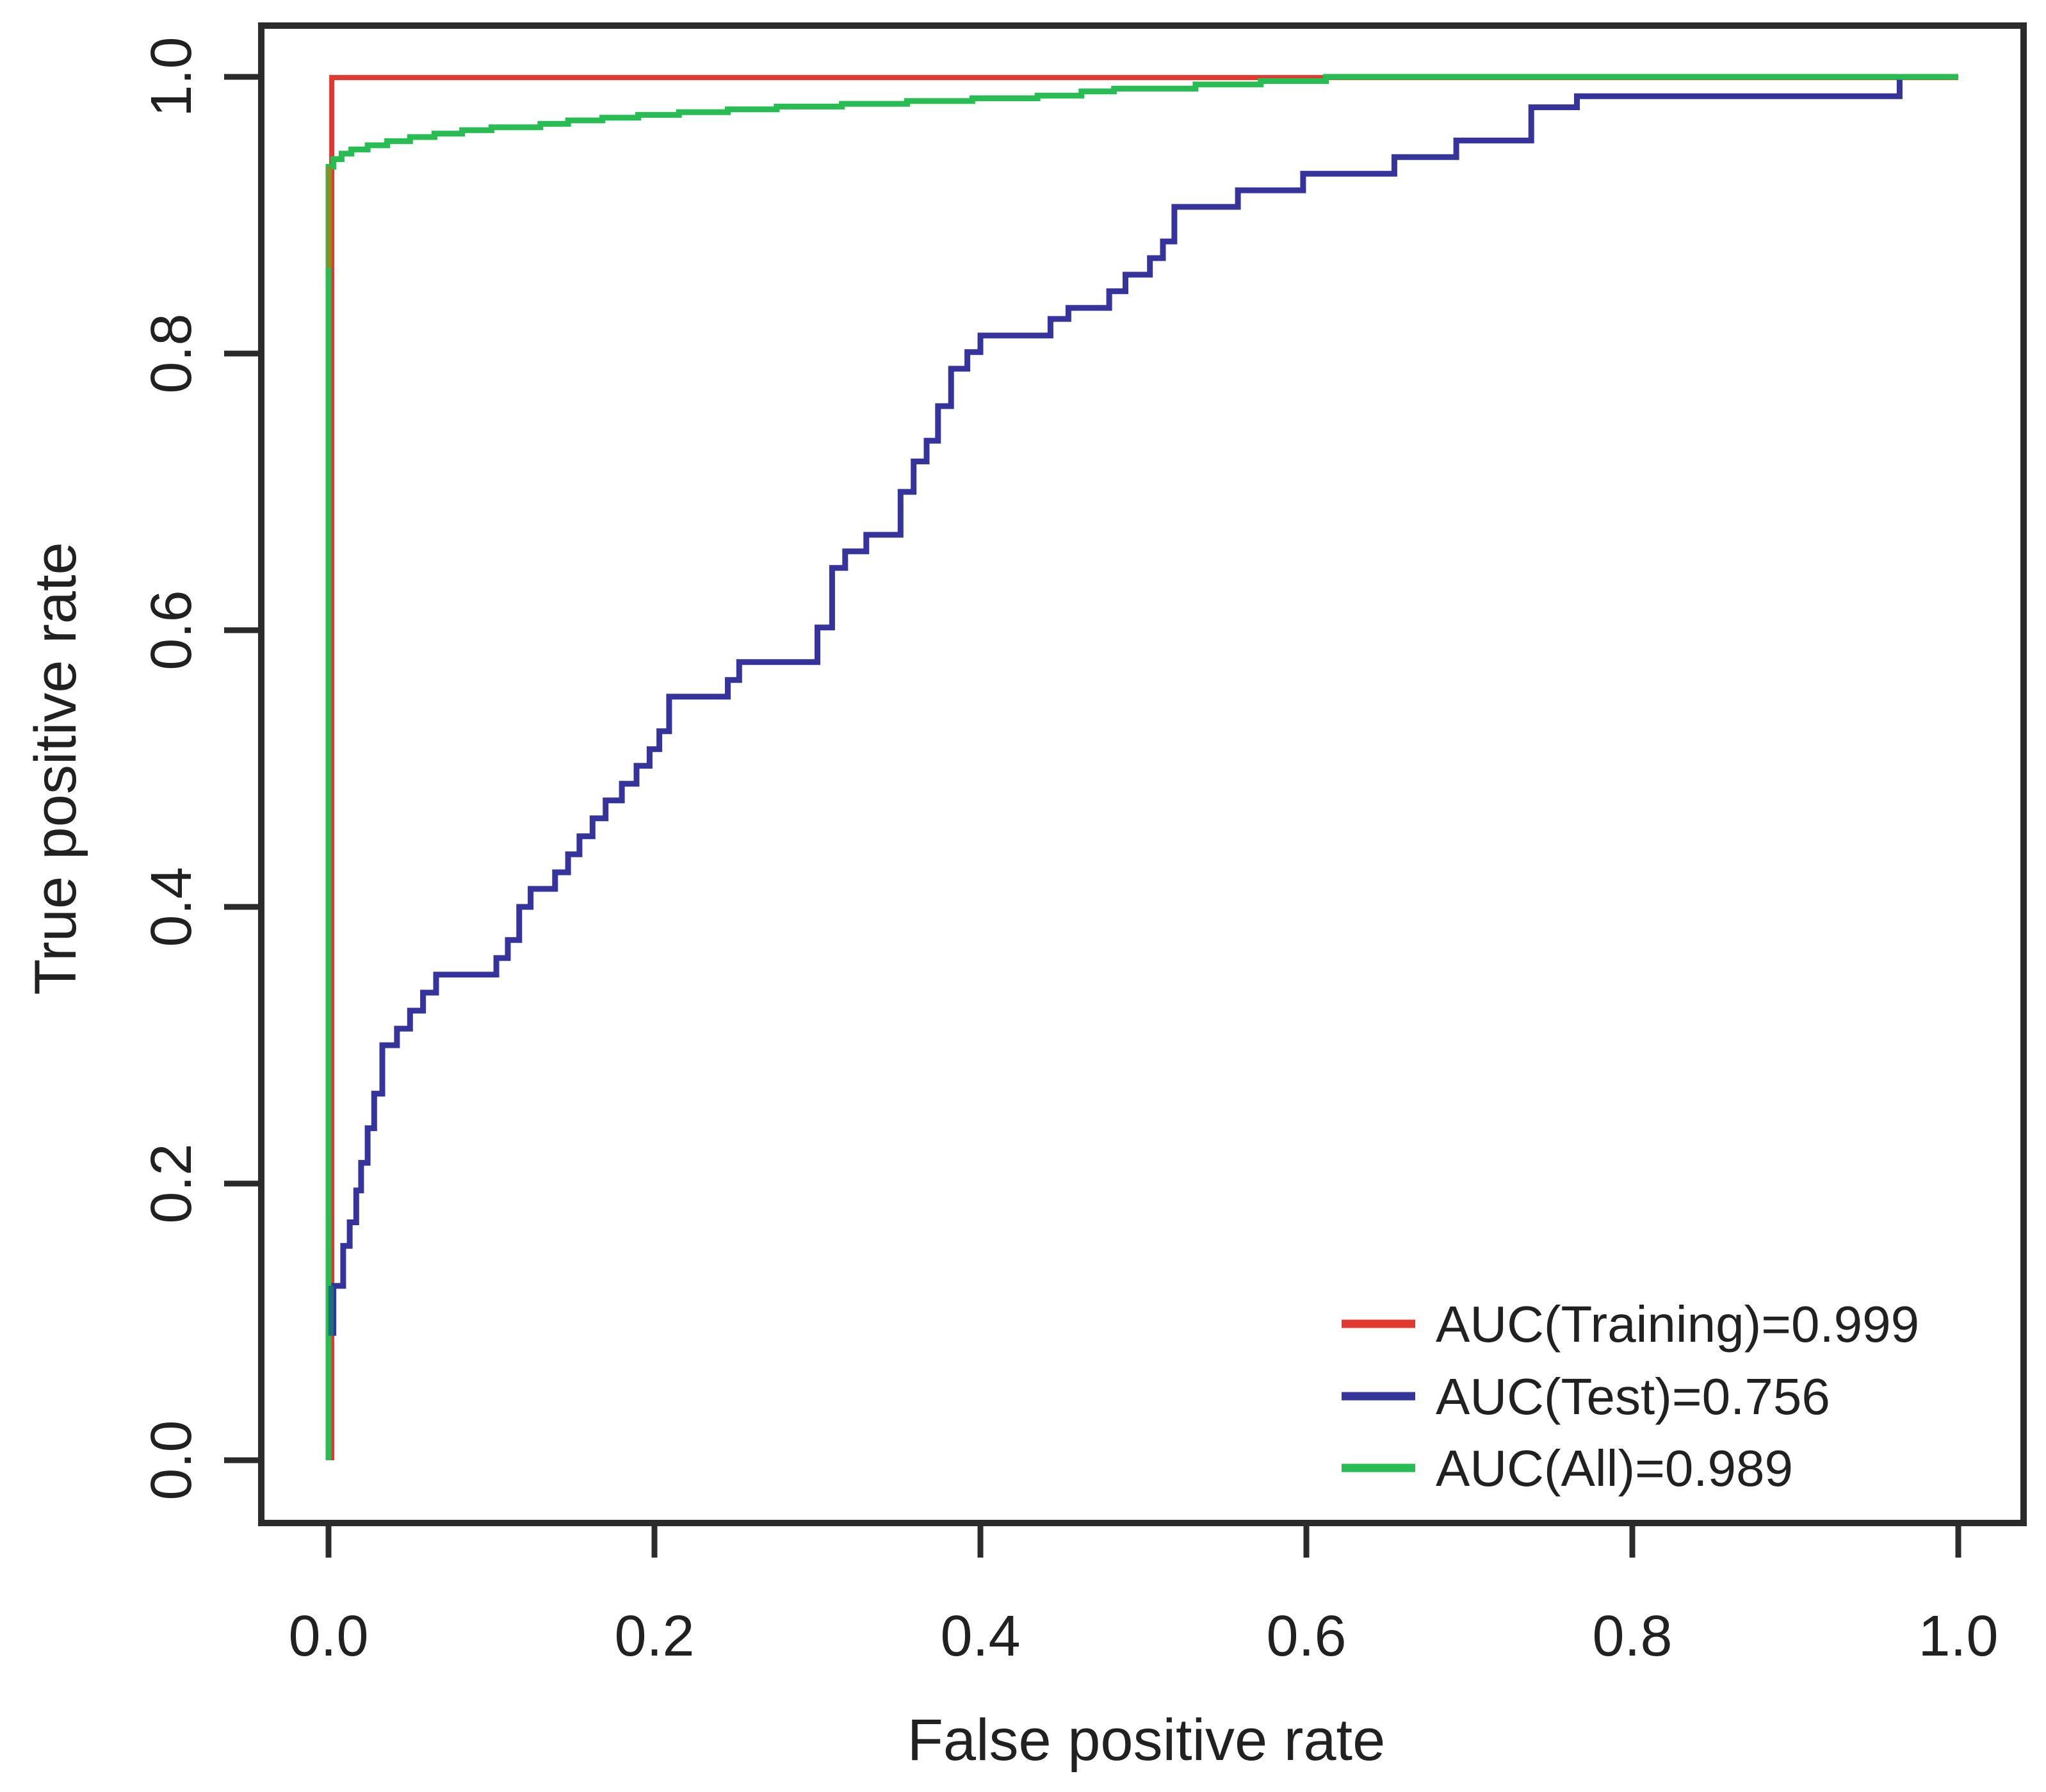 The width and height of the screenshot is (2046, 1792). What do you see at coordinates (1632, 1636) in the screenshot?
I see `x-axis-tick-label: 0.8` at bounding box center [1632, 1636].